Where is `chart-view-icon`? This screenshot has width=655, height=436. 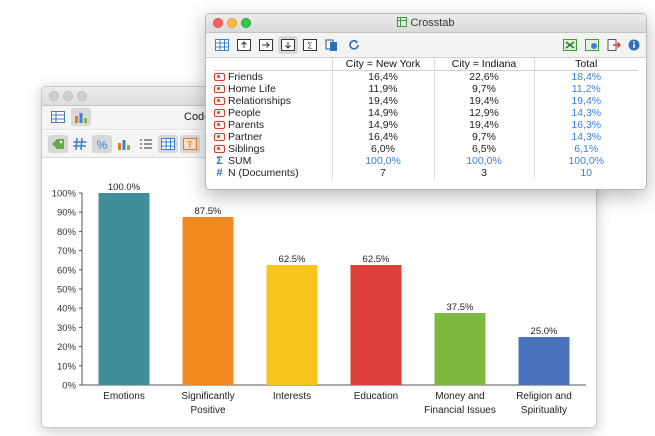
chart-view-icon is located at coordinates (81, 117).